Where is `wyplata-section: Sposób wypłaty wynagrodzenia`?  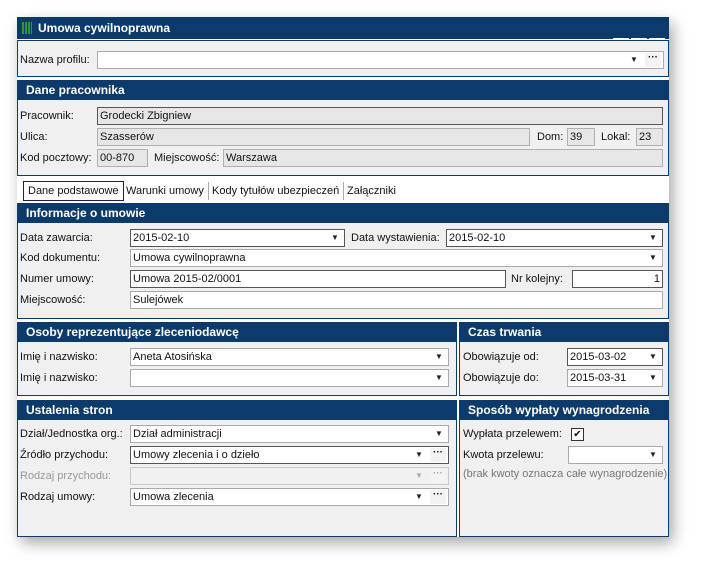
wyplata-section: Sposób wypłaty wynagrodzenia is located at coordinates (564, 468).